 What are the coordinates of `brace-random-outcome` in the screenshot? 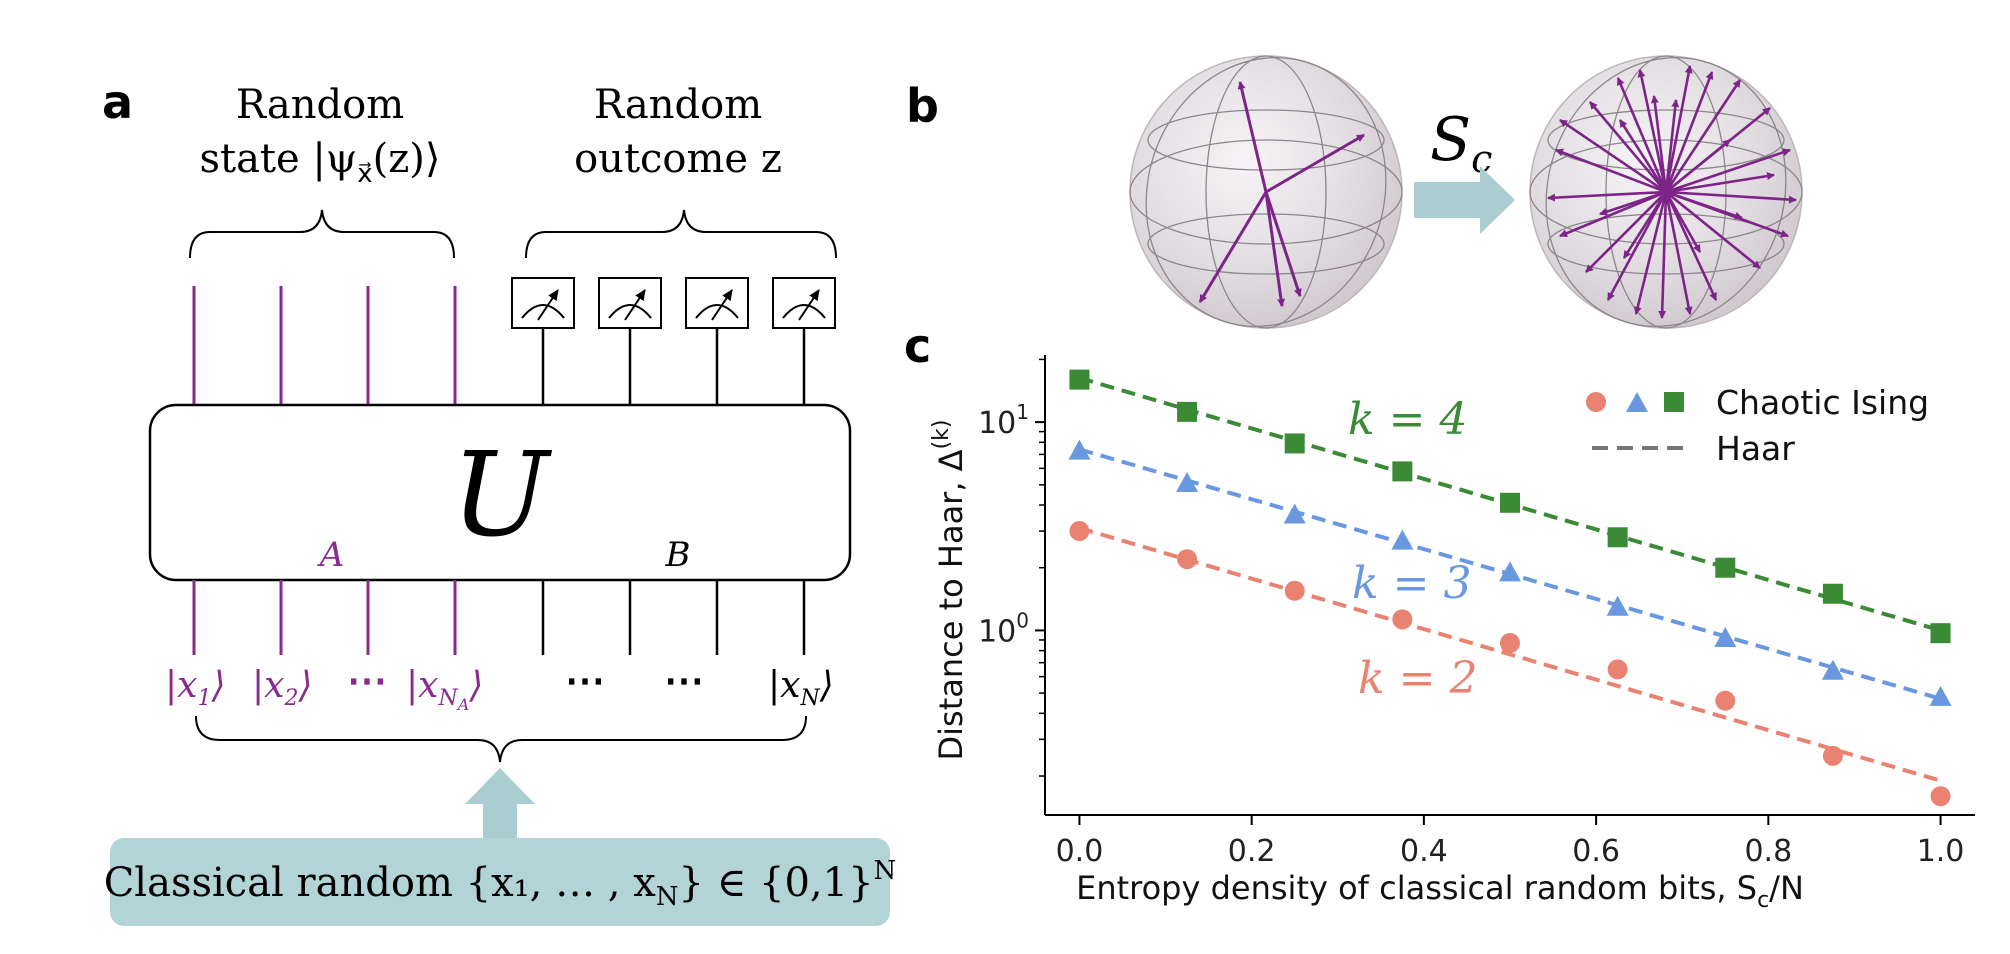 It's located at (681, 234).